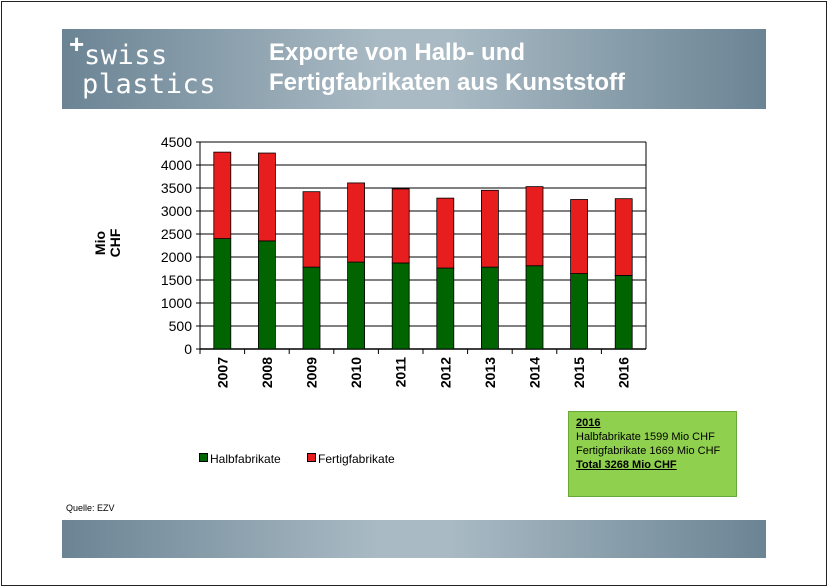  What do you see at coordinates (490, 372) in the screenshot?
I see `x-tick-label: 2013` at bounding box center [490, 372].